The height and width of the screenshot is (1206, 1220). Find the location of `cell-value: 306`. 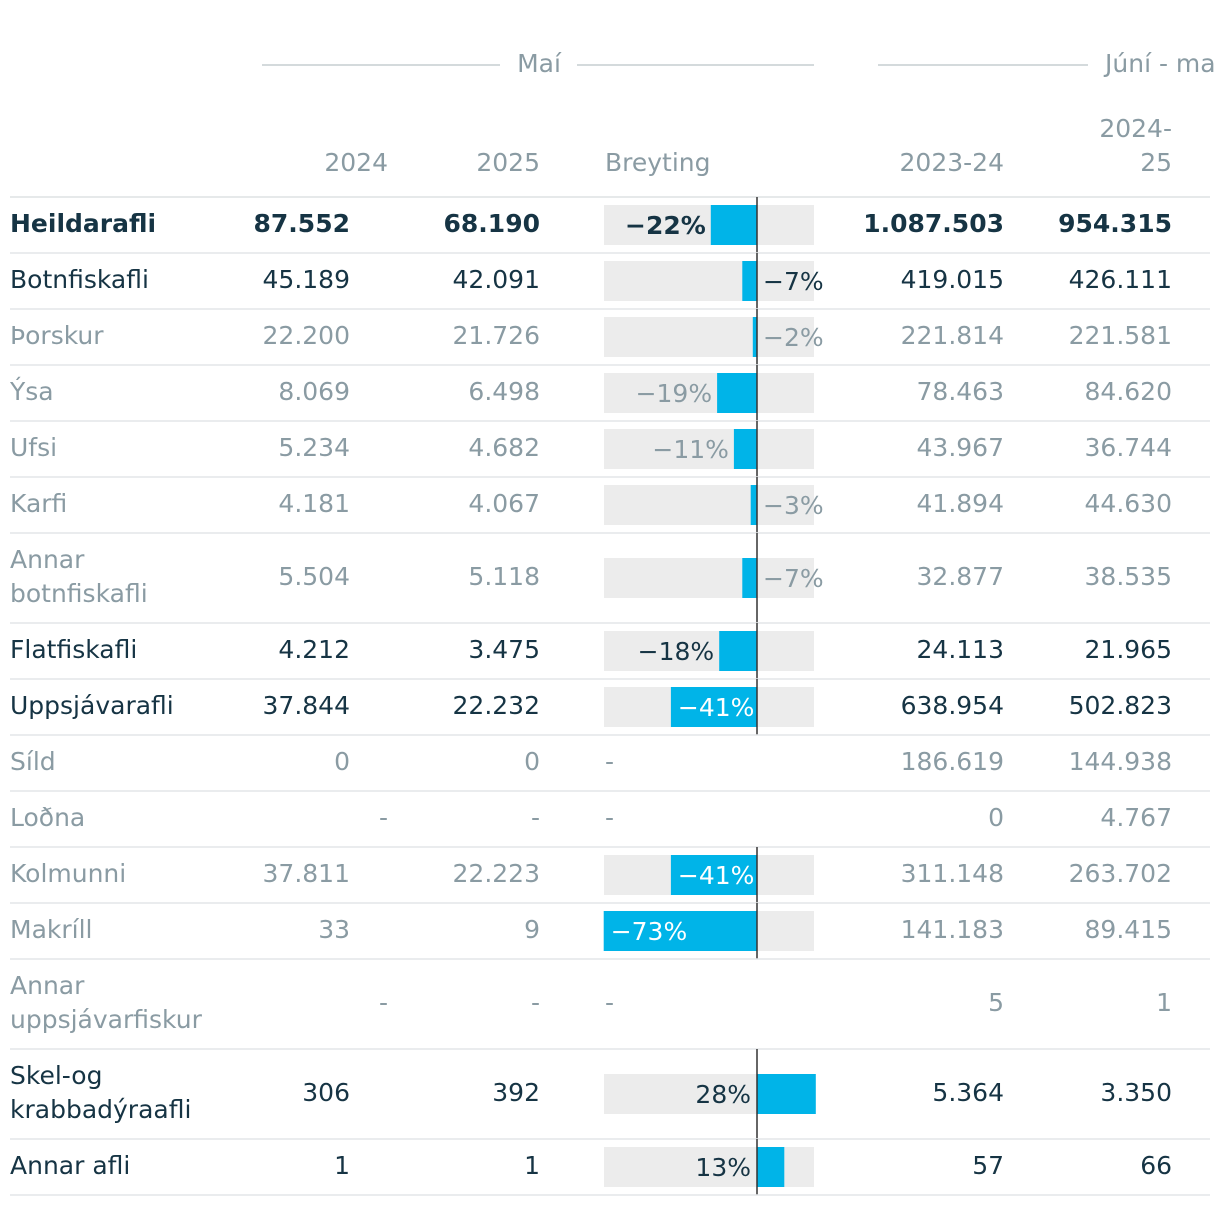

cell-value: 306 is located at coordinates (326, 1092).